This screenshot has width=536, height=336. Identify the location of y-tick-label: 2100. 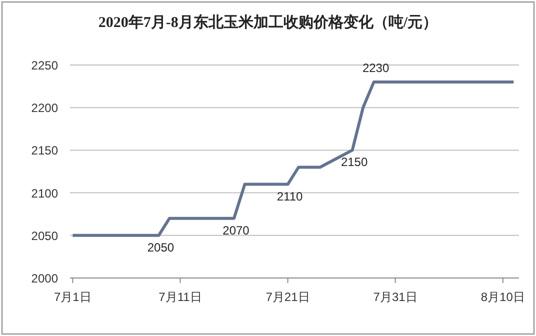
(44, 193).